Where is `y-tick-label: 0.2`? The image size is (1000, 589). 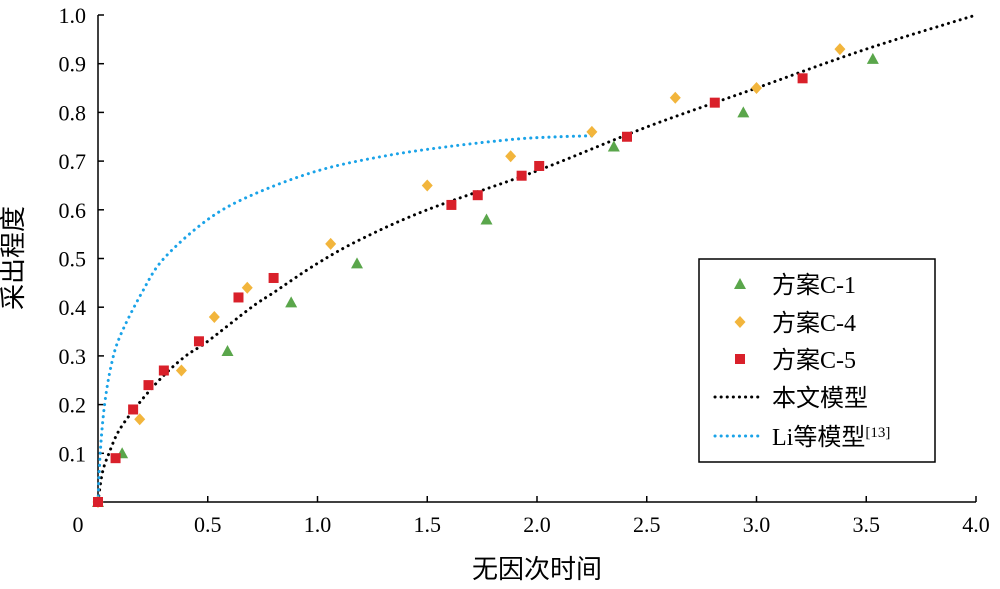 y-tick-label: 0.2 is located at coordinates (73, 405).